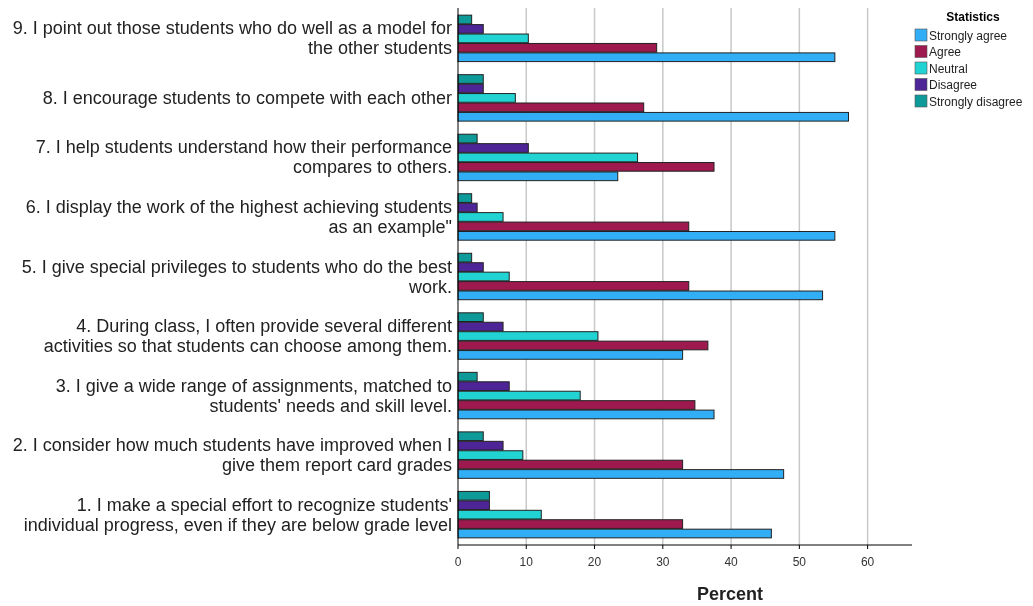 The height and width of the screenshot is (606, 1033). Describe the element at coordinates (237, 514) in the screenshot. I see `y-tick-label: 1. I make a special effort to recognize students' individual progress, even if they are below grade level` at that location.